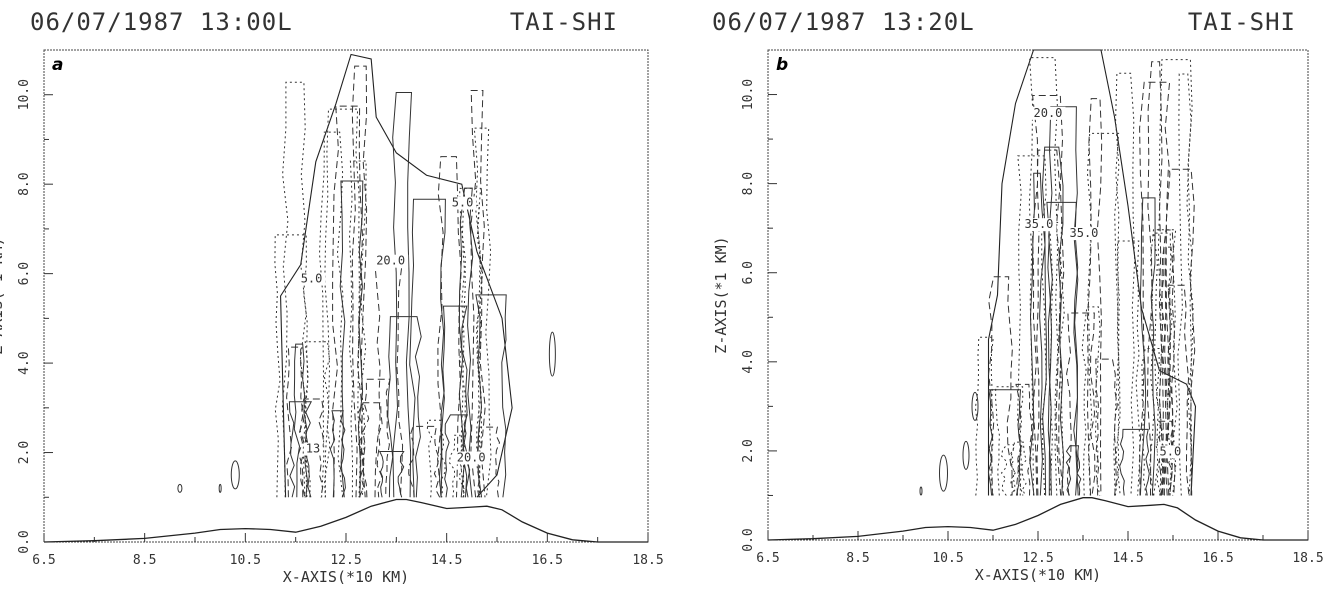  I want to click on outer-echo-contour, so click(396, 275).